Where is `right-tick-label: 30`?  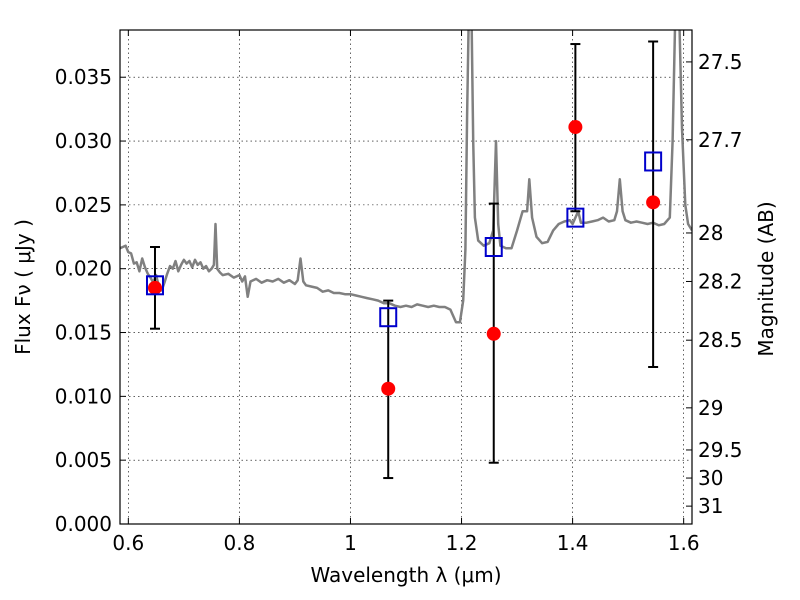
right-tick-label: 30 is located at coordinates (710, 478).